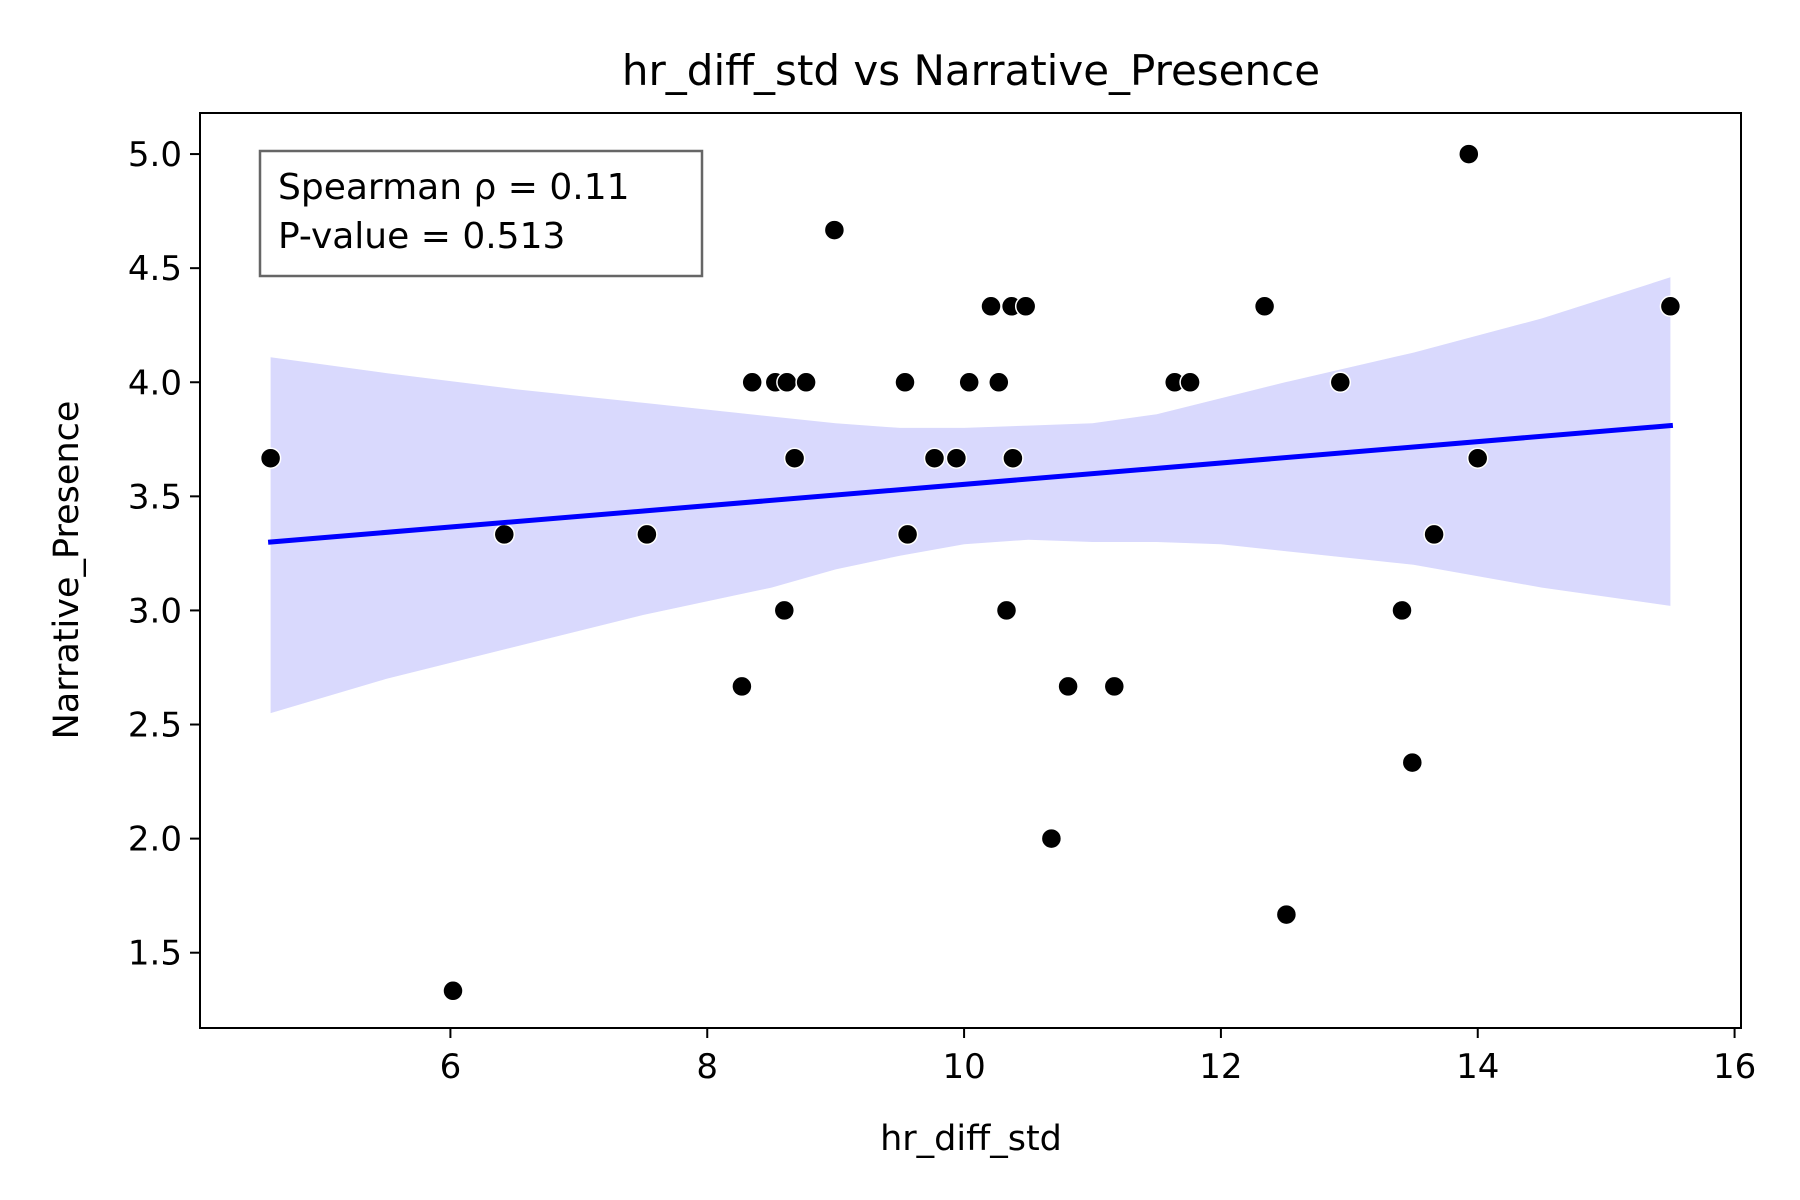 The image size is (1800, 1200). What do you see at coordinates (1098, 1057) in the screenshot?
I see `x-axis-ticks: 6 8 10 12 14 16` at bounding box center [1098, 1057].